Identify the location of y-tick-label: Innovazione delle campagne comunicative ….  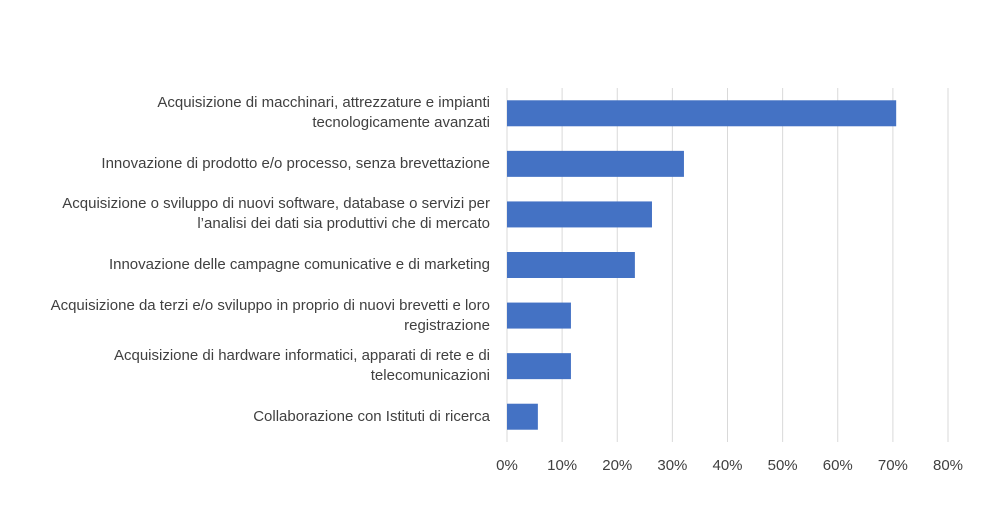
(299, 264).